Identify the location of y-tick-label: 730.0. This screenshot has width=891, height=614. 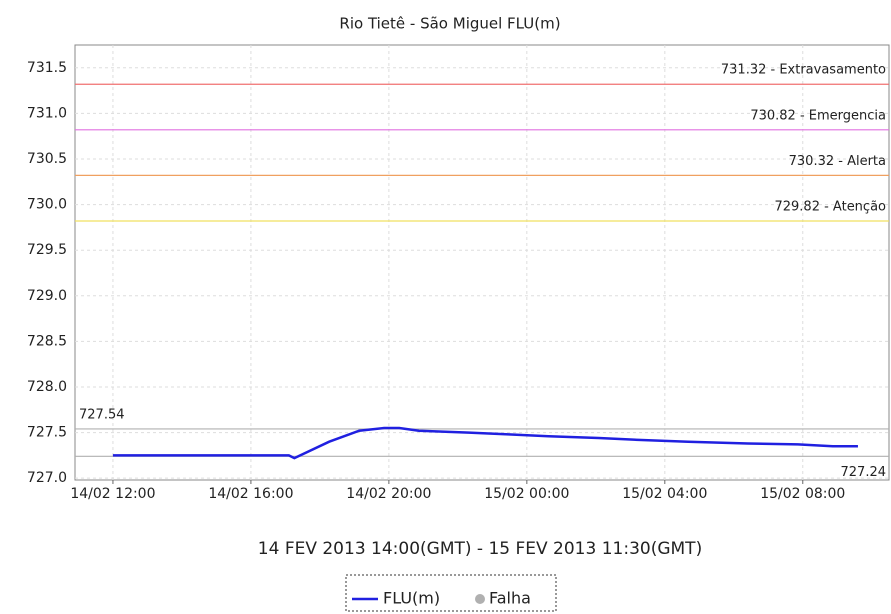
(47, 205).